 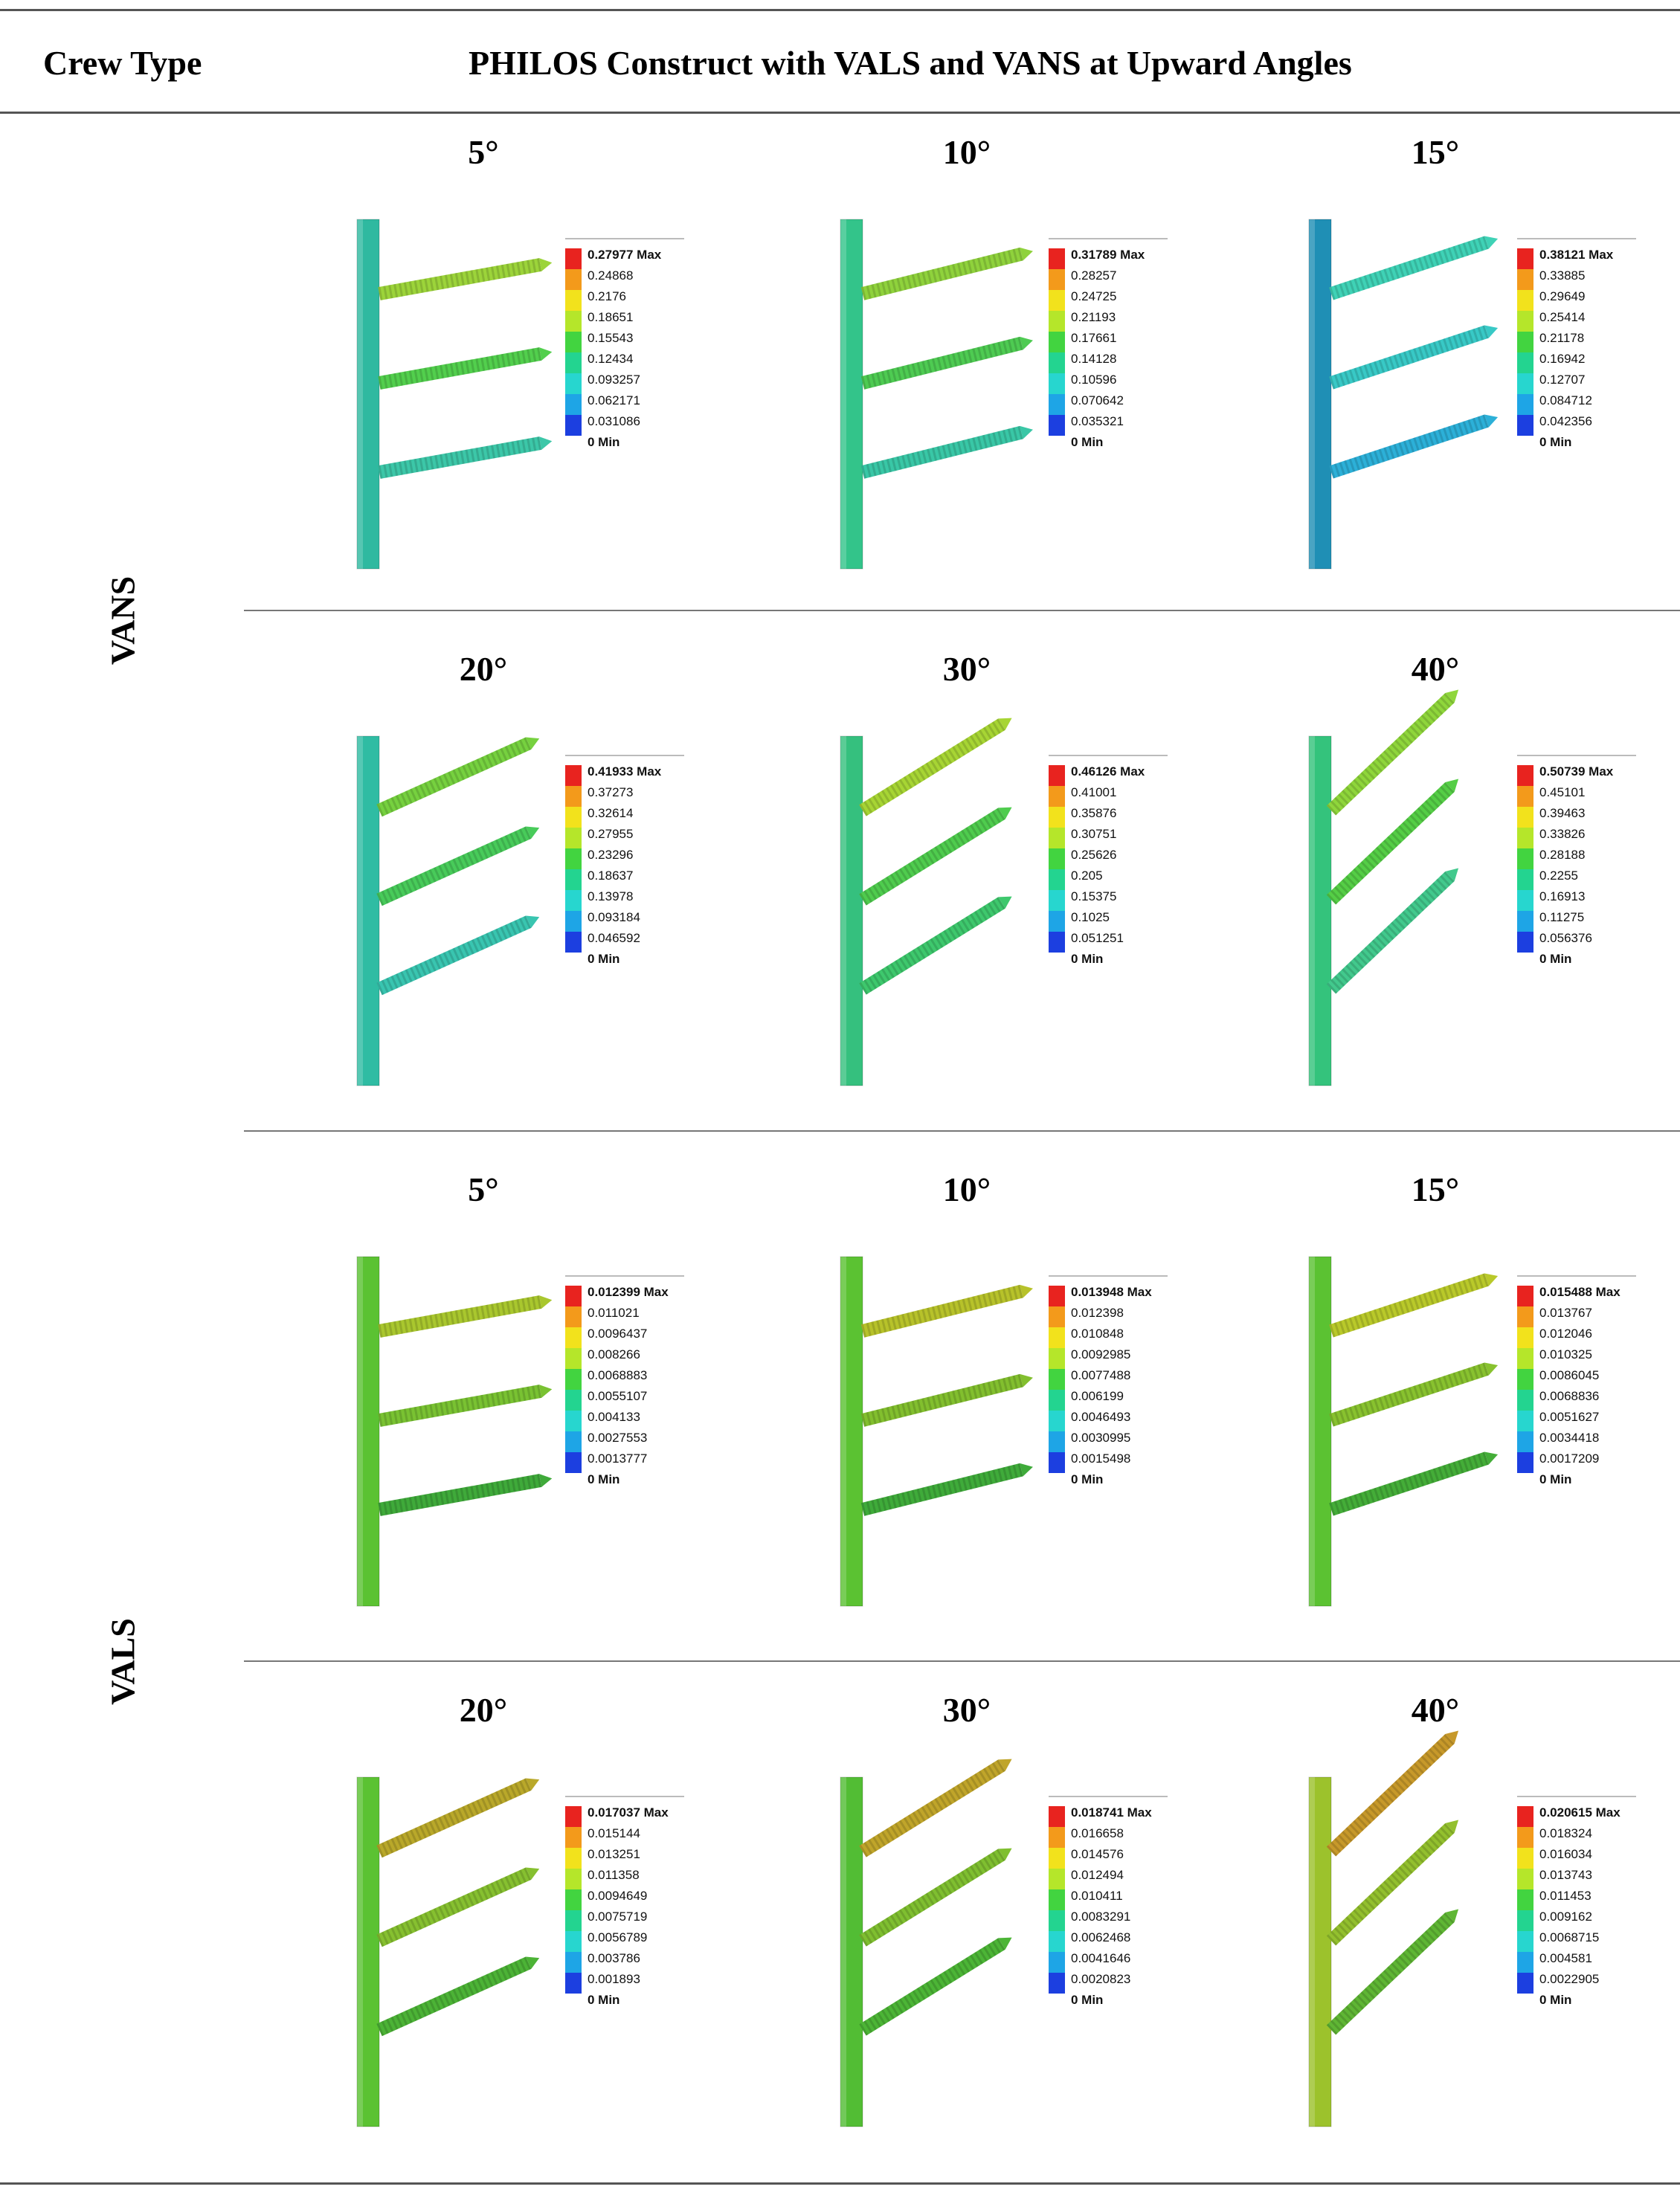 I want to click on legend-value: 0.008266, so click(x=614, y=1354).